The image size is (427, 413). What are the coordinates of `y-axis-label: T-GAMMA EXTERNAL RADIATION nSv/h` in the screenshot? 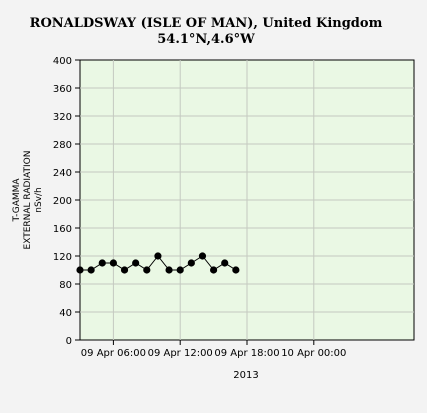 It's located at (28, 200).